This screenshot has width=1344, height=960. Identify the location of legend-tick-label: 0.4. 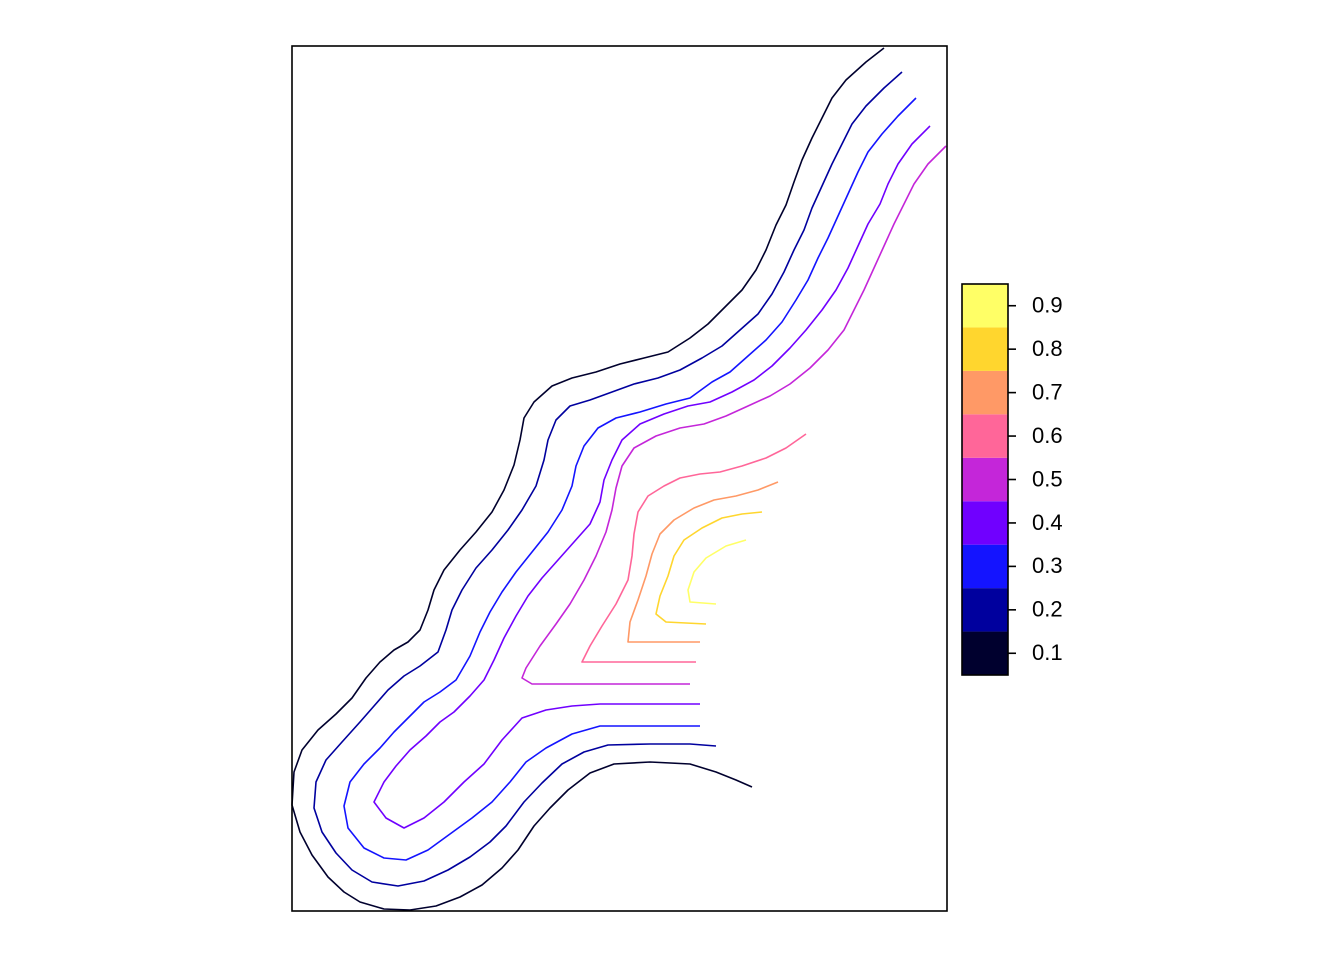
(1047, 522).